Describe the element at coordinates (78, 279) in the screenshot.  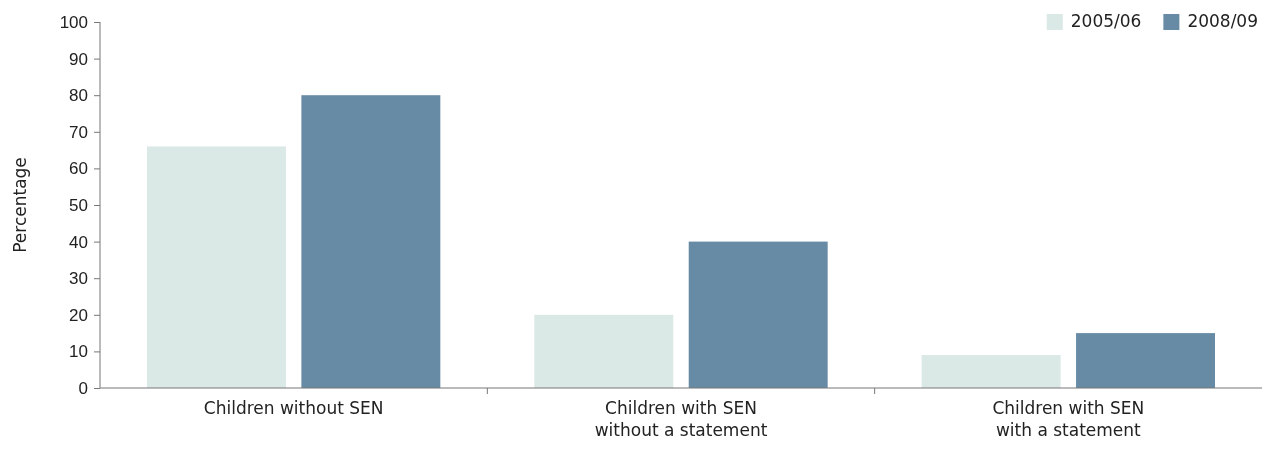
I see `y-tick-label: 30` at that location.